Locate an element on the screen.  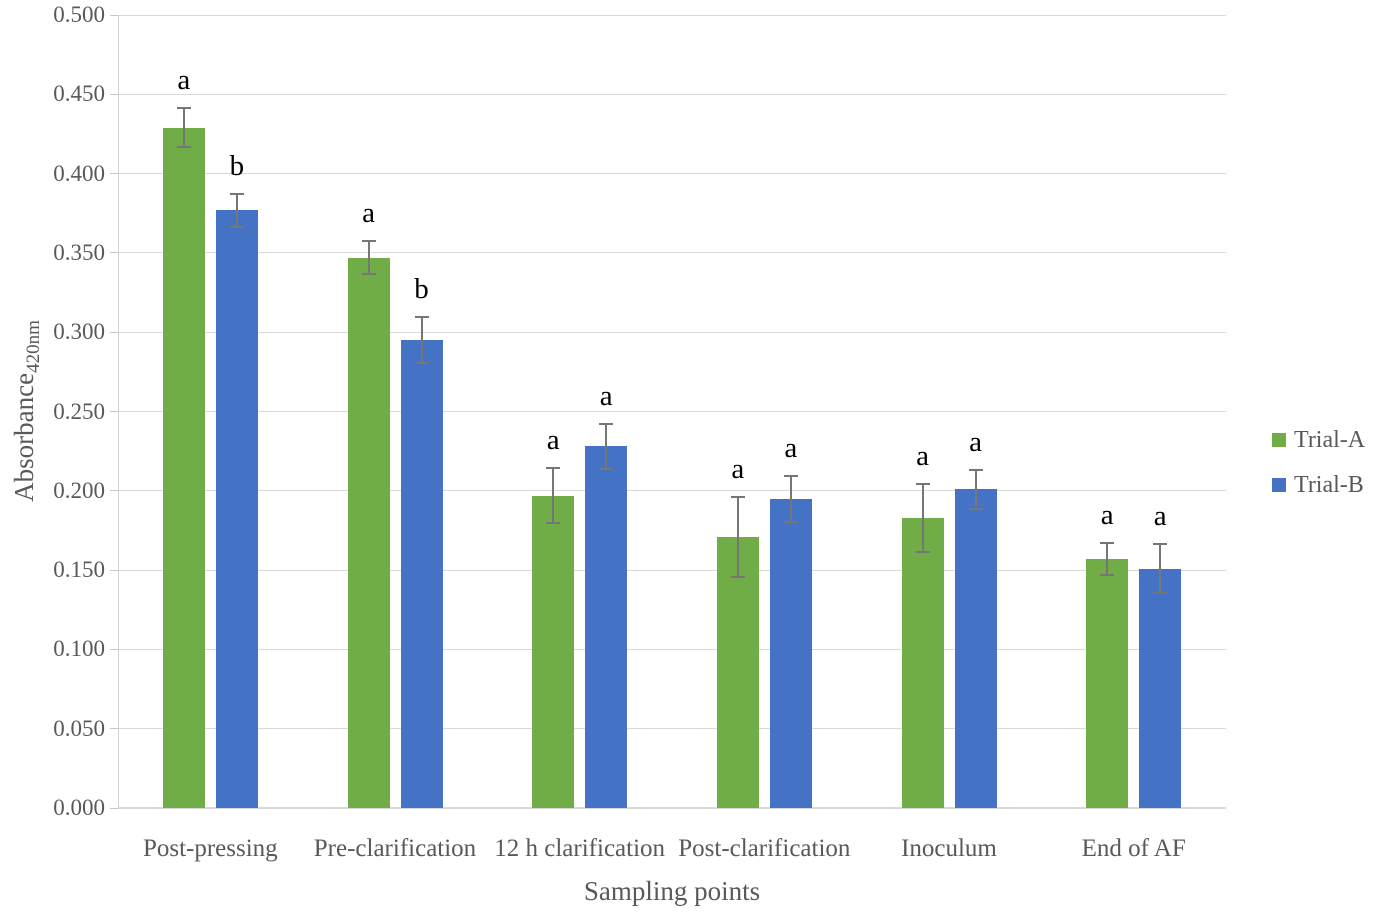
bar-trial-a-cat1 is located at coordinates (368, 532).